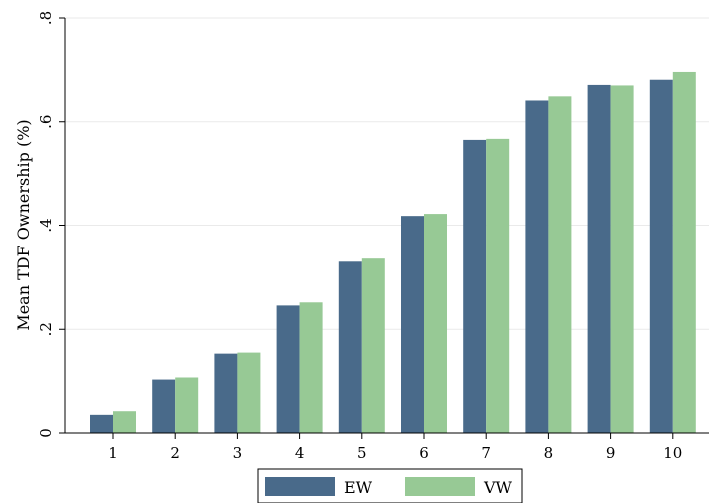 This screenshot has width=709, height=503. What do you see at coordinates (46, 18) in the screenshot?
I see `y-tick-label: .8` at bounding box center [46, 18].